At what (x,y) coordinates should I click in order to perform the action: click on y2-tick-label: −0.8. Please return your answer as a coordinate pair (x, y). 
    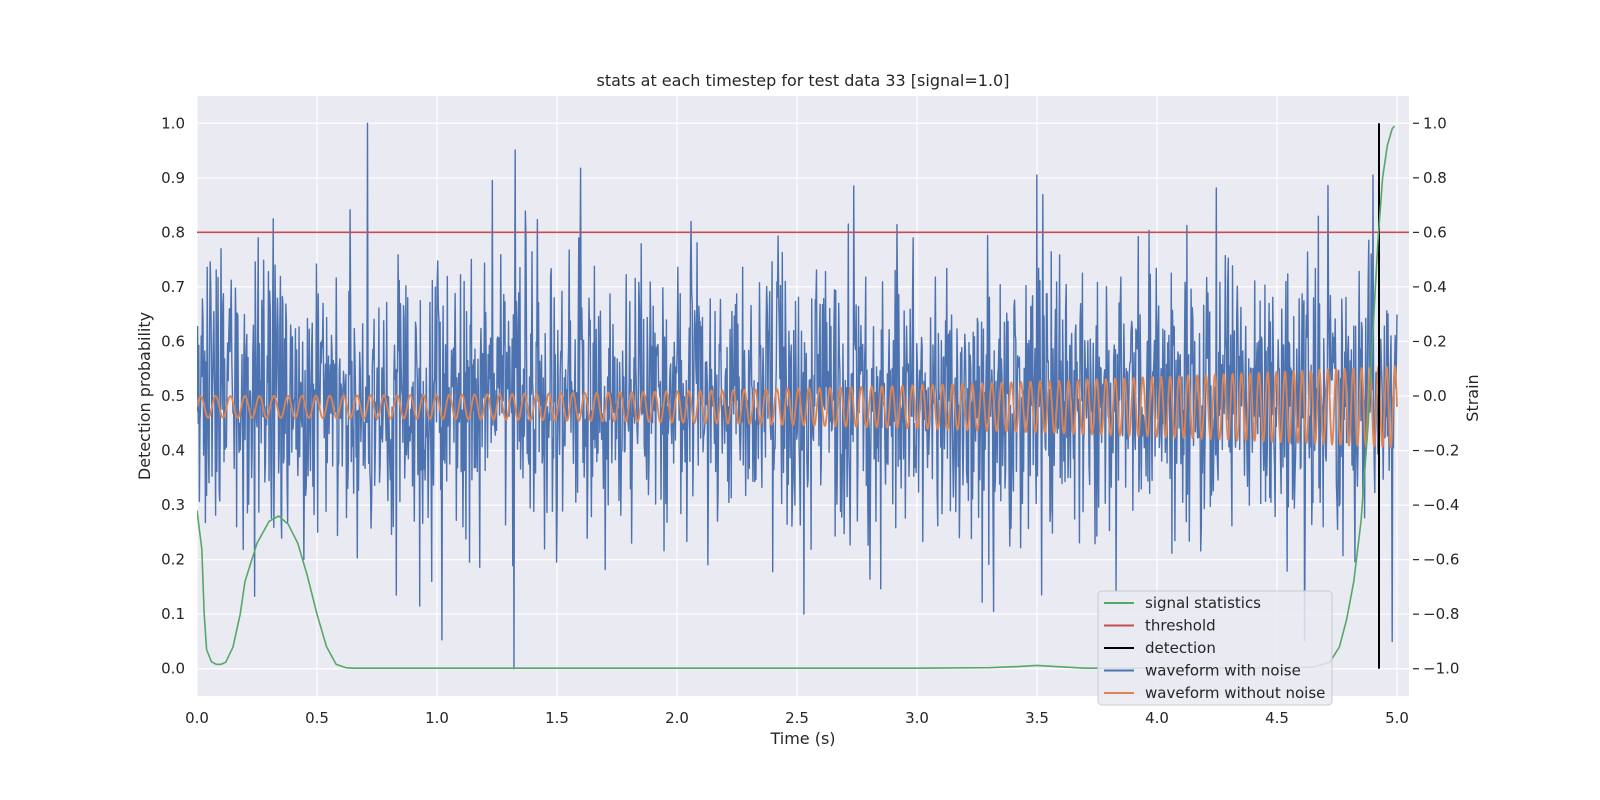
    Looking at the image, I should click on (1441, 614).